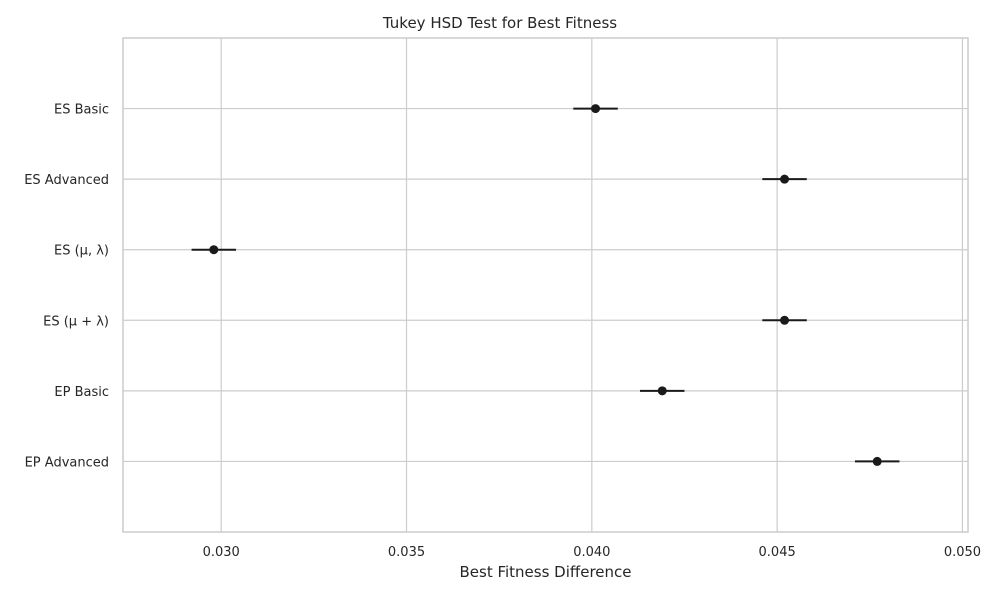 The height and width of the screenshot is (600, 1000). What do you see at coordinates (221, 552) in the screenshot?
I see `x-tick-label: 0.030` at bounding box center [221, 552].